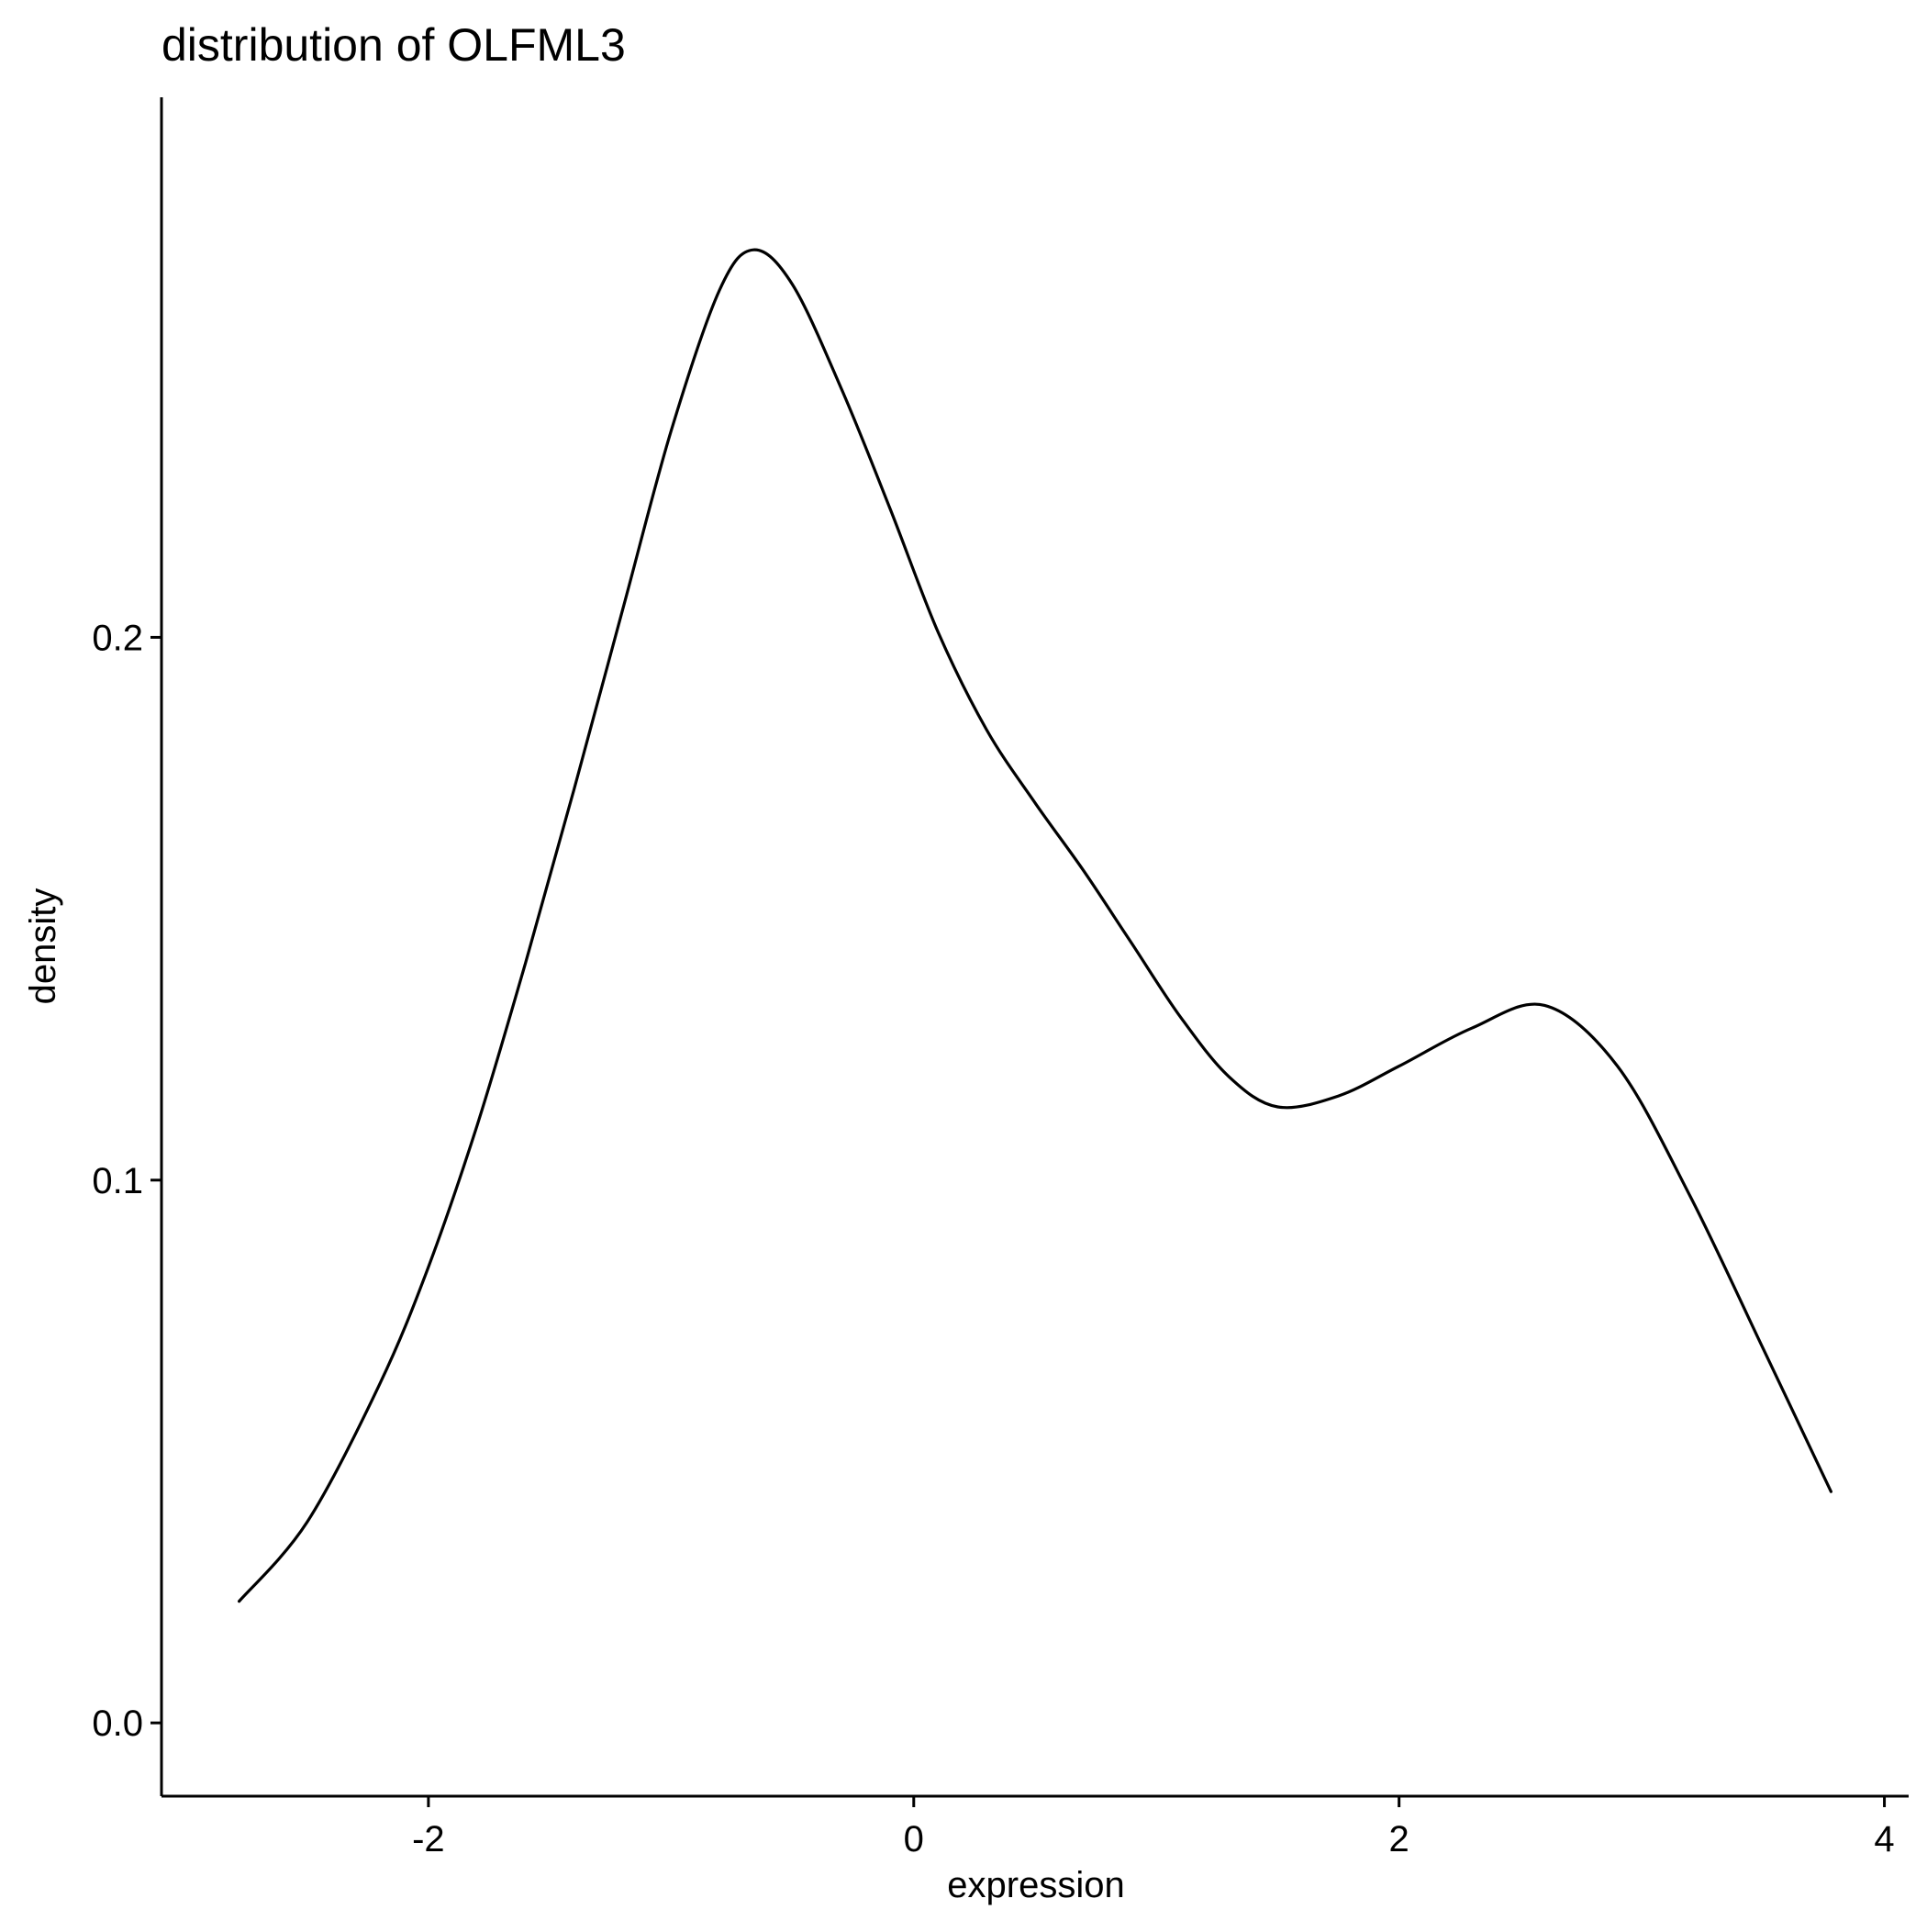  I want to click on y-tick-label: 0.0, so click(117, 1723).